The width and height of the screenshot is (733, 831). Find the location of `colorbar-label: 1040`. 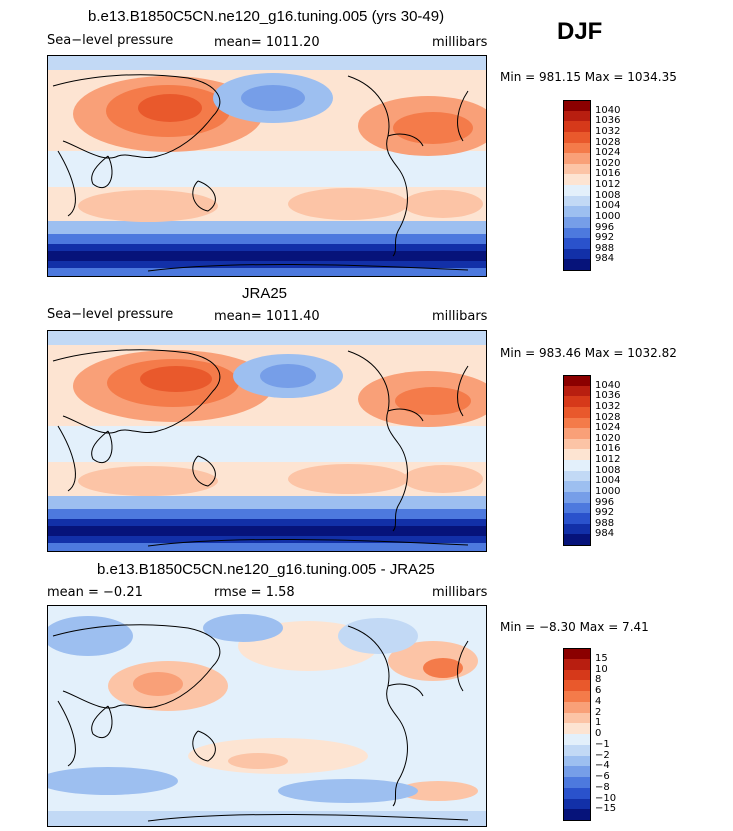

colorbar-label: 1040 is located at coordinates (608, 110).